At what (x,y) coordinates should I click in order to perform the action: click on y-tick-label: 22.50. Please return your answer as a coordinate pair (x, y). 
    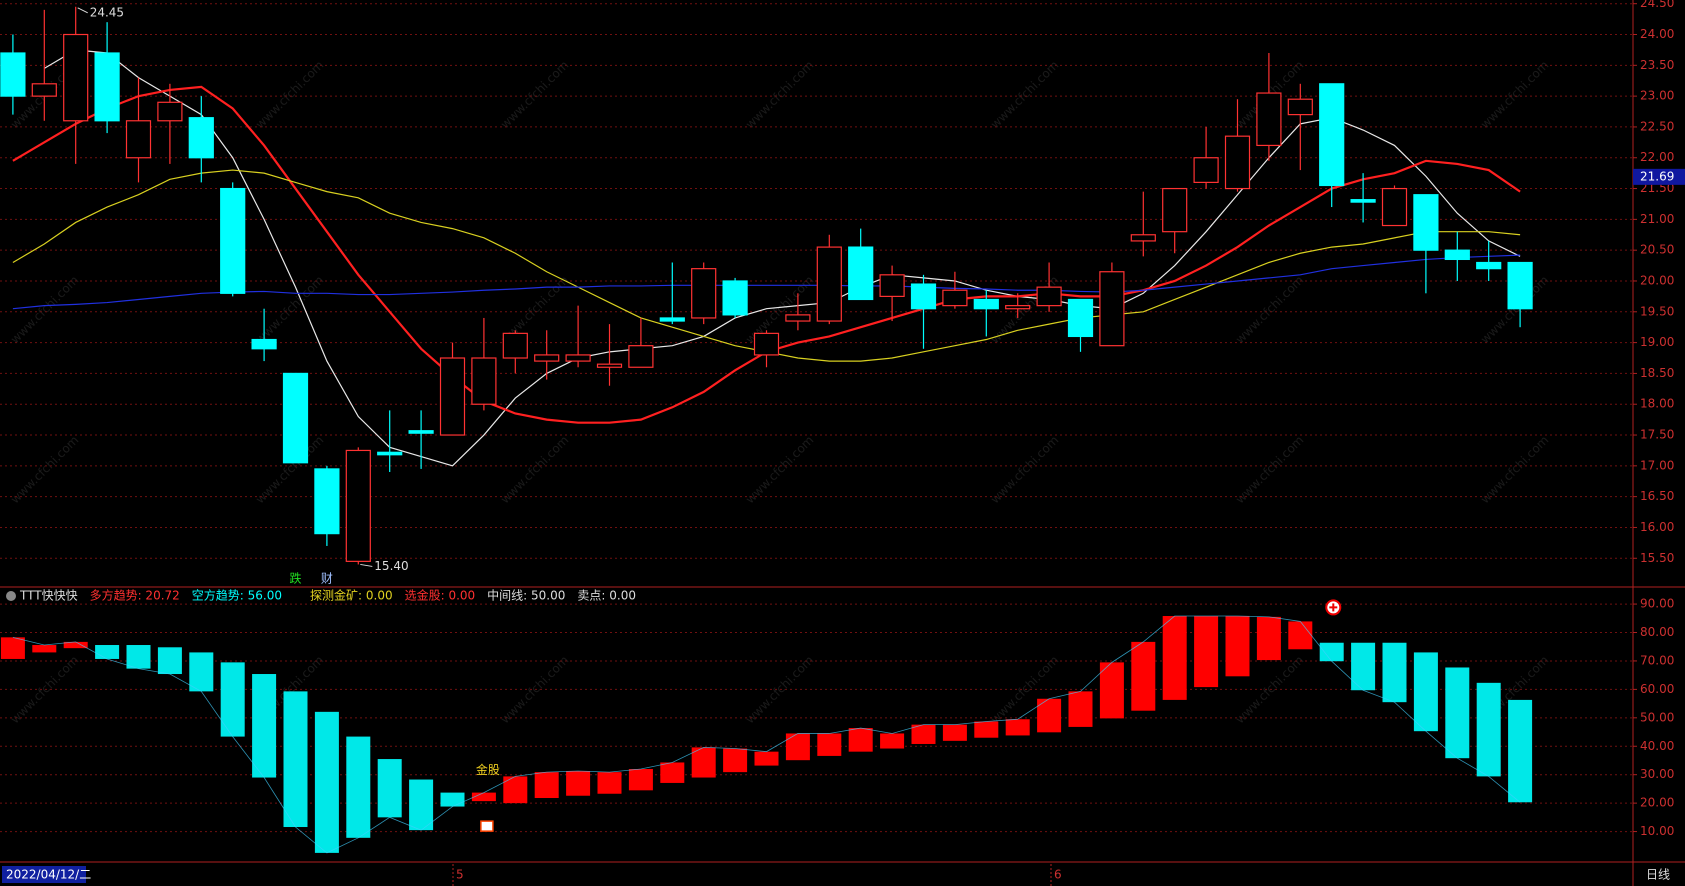
    Looking at the image, I should click on (1657, 126).